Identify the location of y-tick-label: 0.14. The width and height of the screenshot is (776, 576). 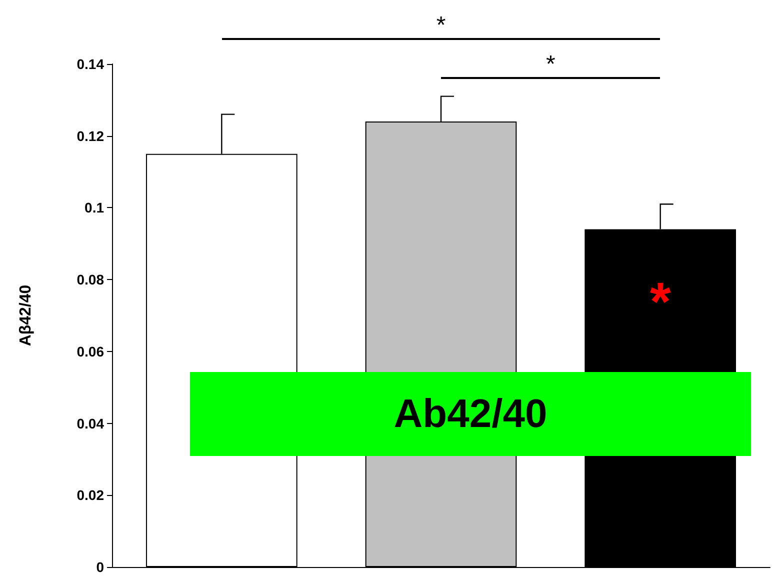
(90, 64).